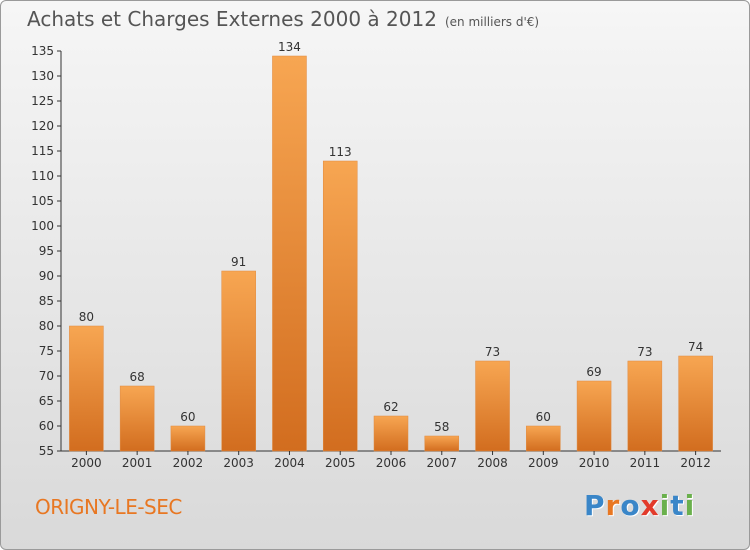 The width and height of the screenshot is (750, 550). What do you see at coordinates (137, 463) in the screenshot?
I see `x-tick-label: 2001` at bounding box center [137, 463].